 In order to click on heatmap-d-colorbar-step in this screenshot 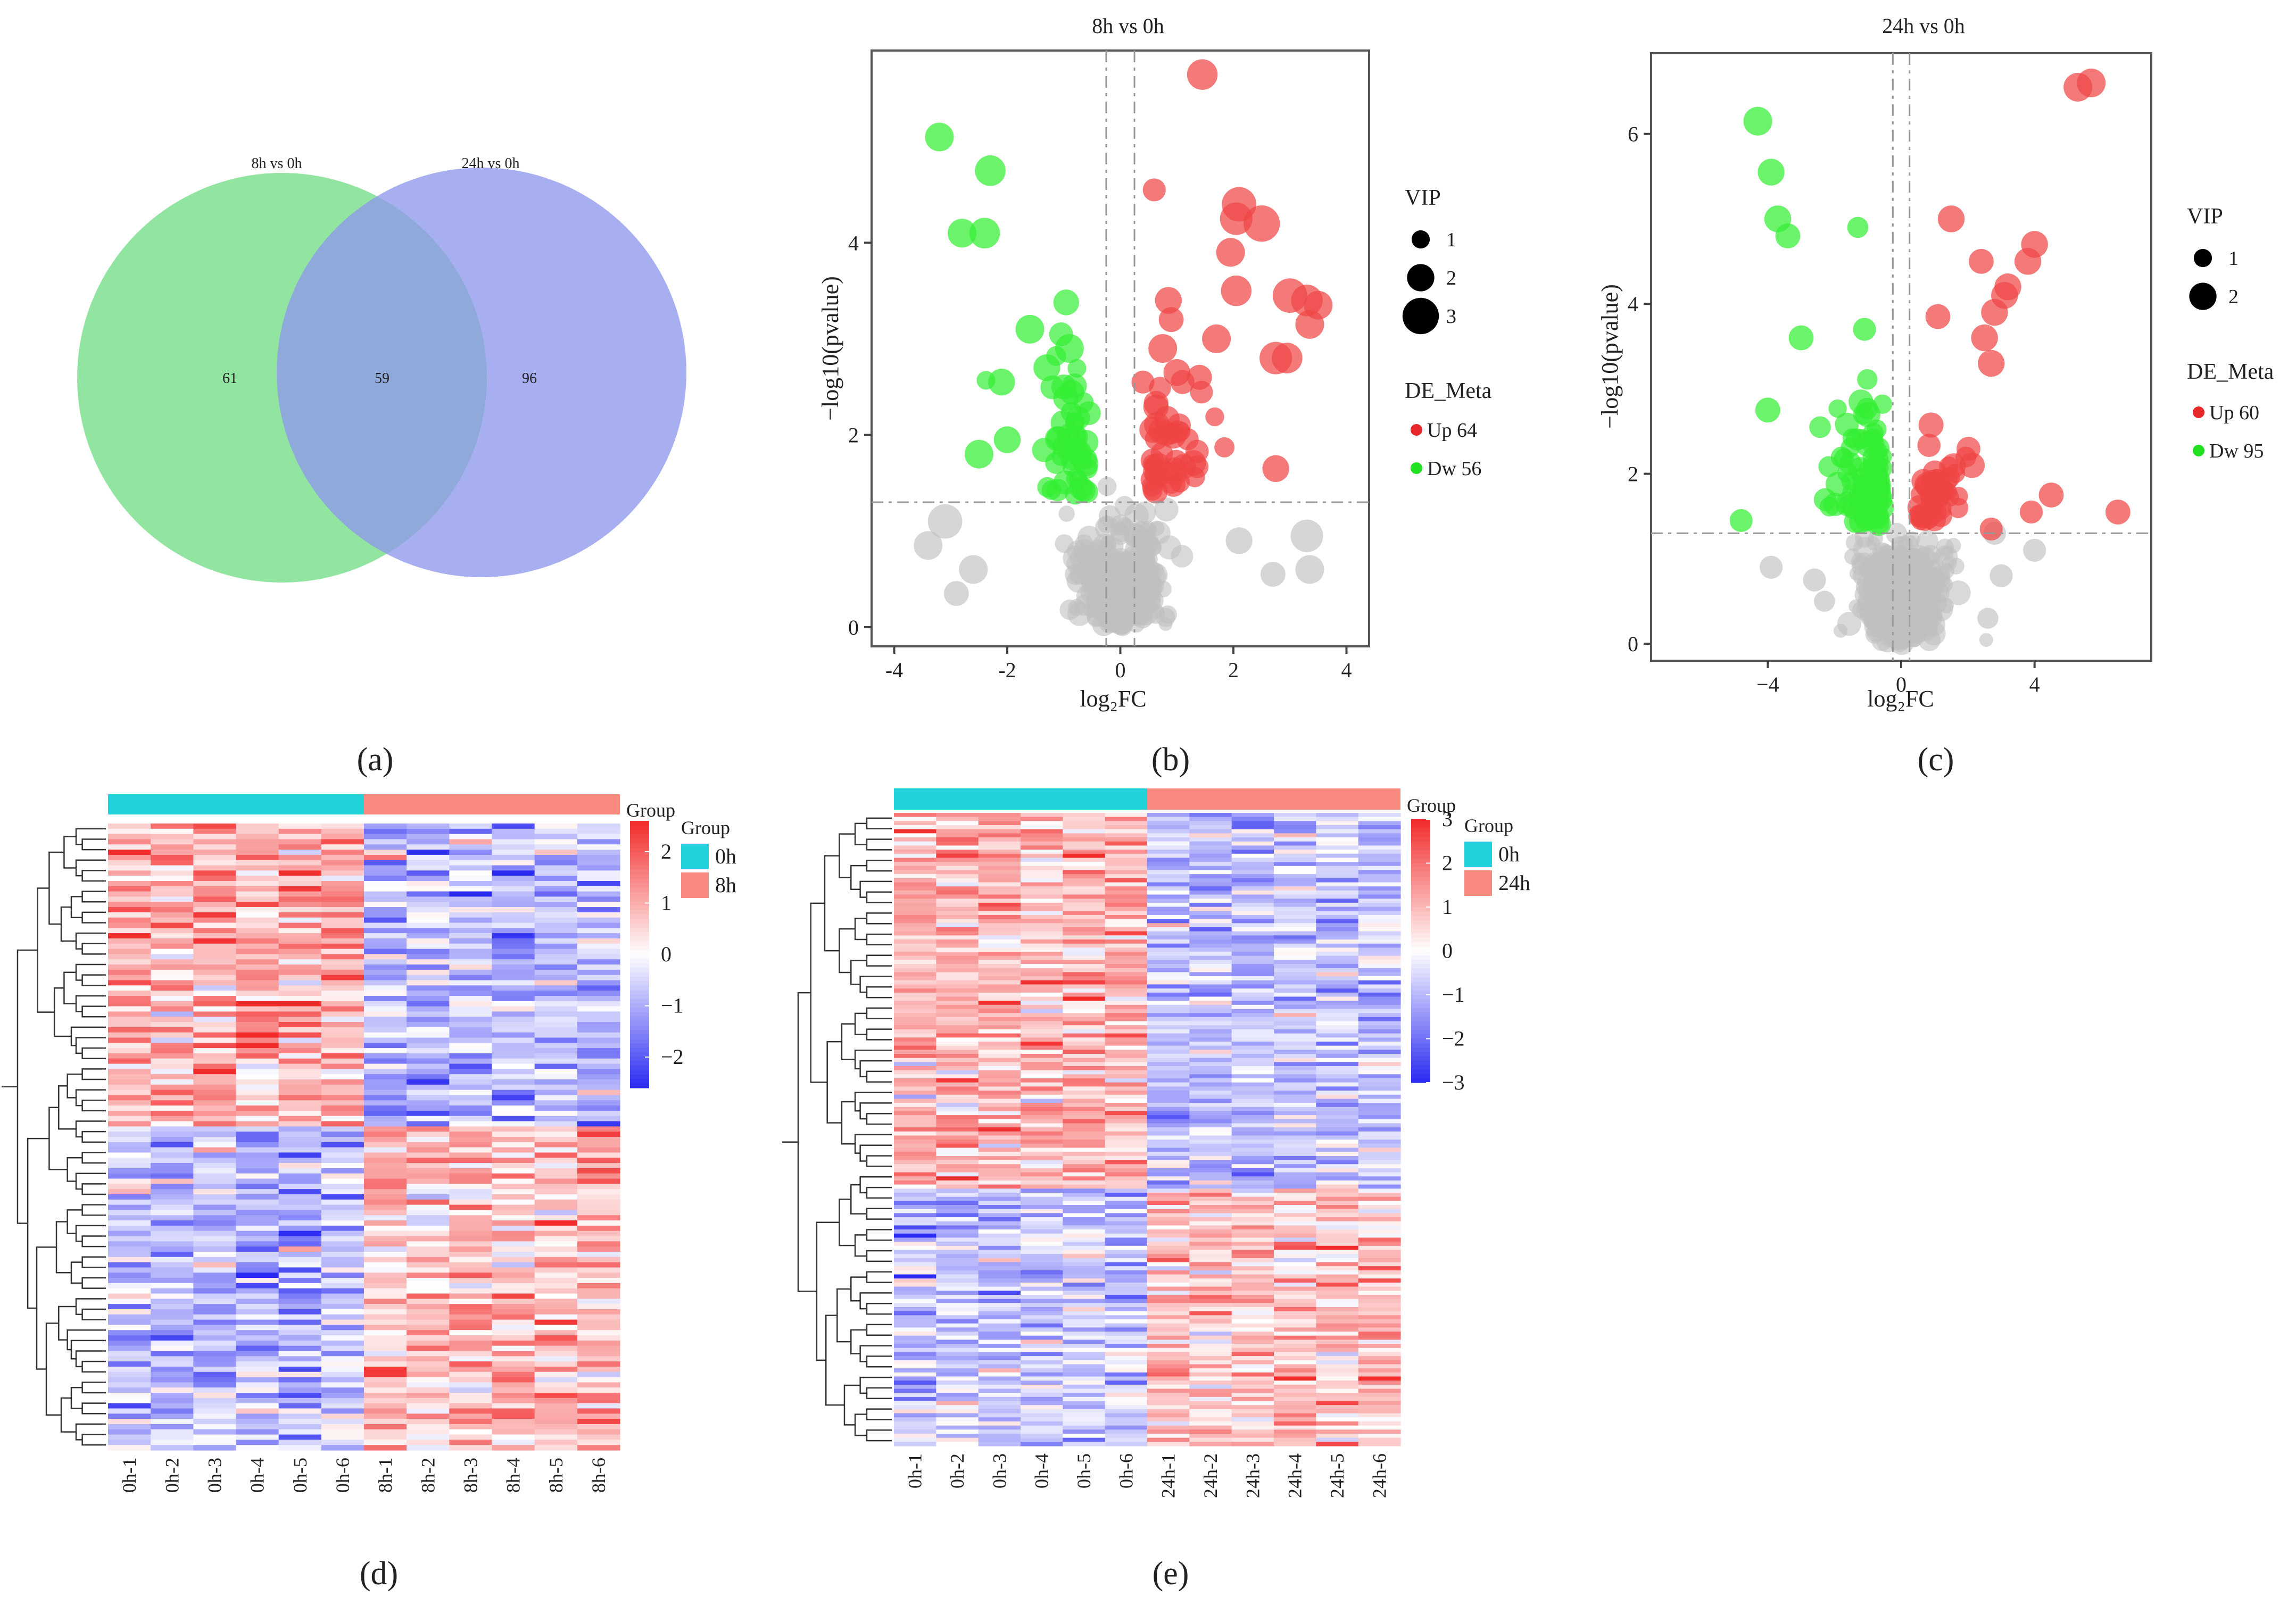, I will do `click(639, 934)`.